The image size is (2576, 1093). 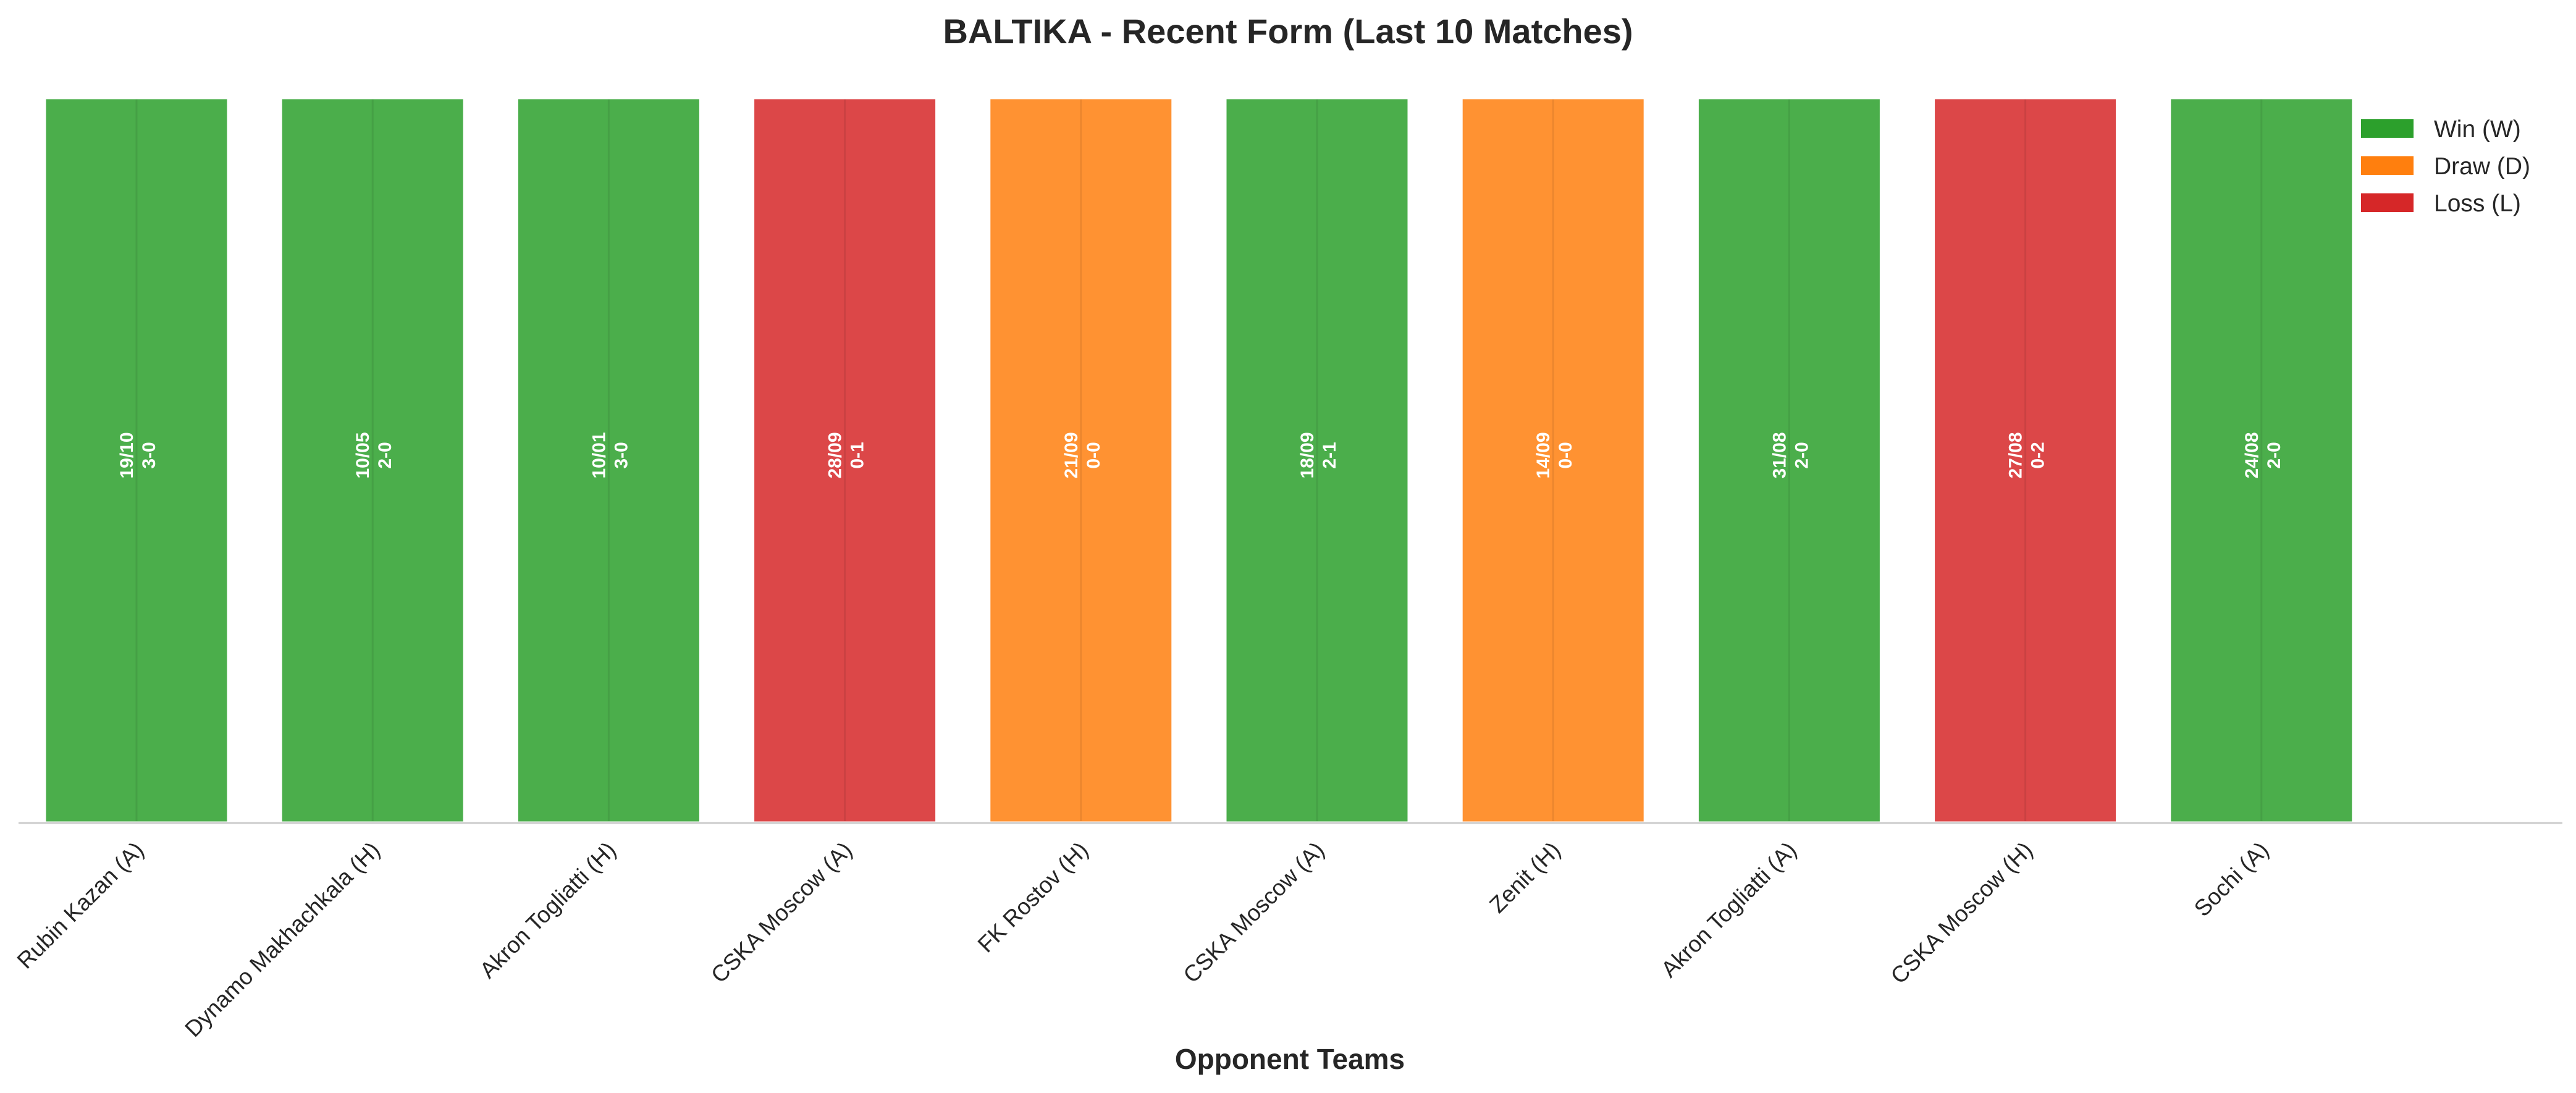 I want to click on match-date: 21/09, so click(x=1071, y=455).